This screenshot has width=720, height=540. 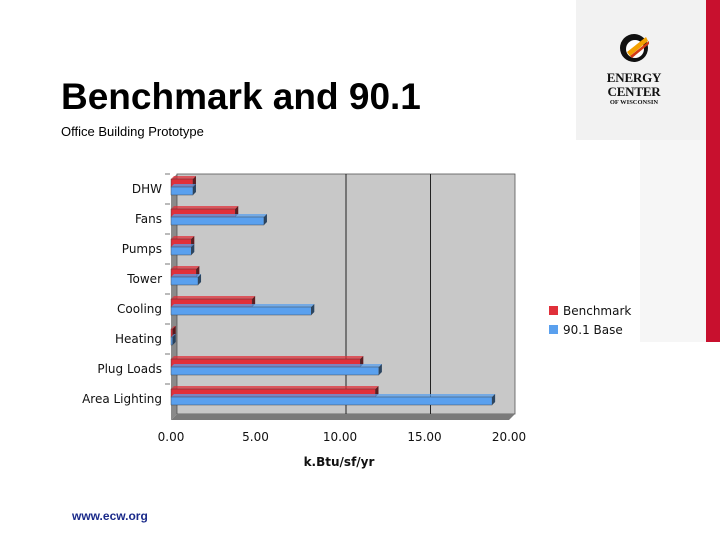 I want to click on x-tick-label: 15.00, so click(x=424, y=437).